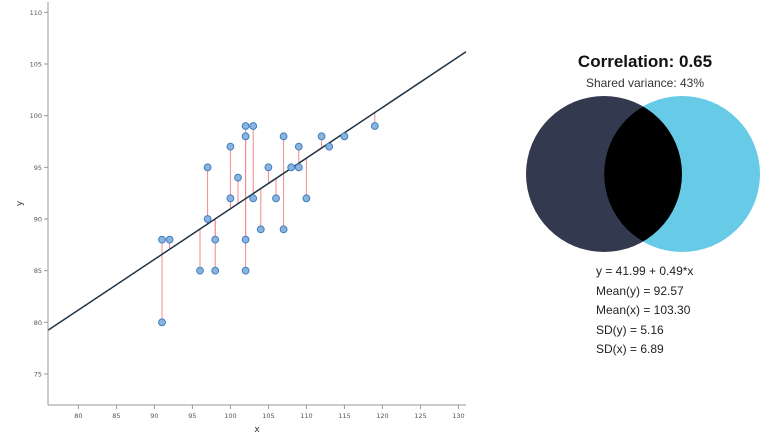  What do you see at coordinates (640, 290) in the screenshot?
I see `mean-y: Mean(y) = 92.57` at bounding box center [640, 290].